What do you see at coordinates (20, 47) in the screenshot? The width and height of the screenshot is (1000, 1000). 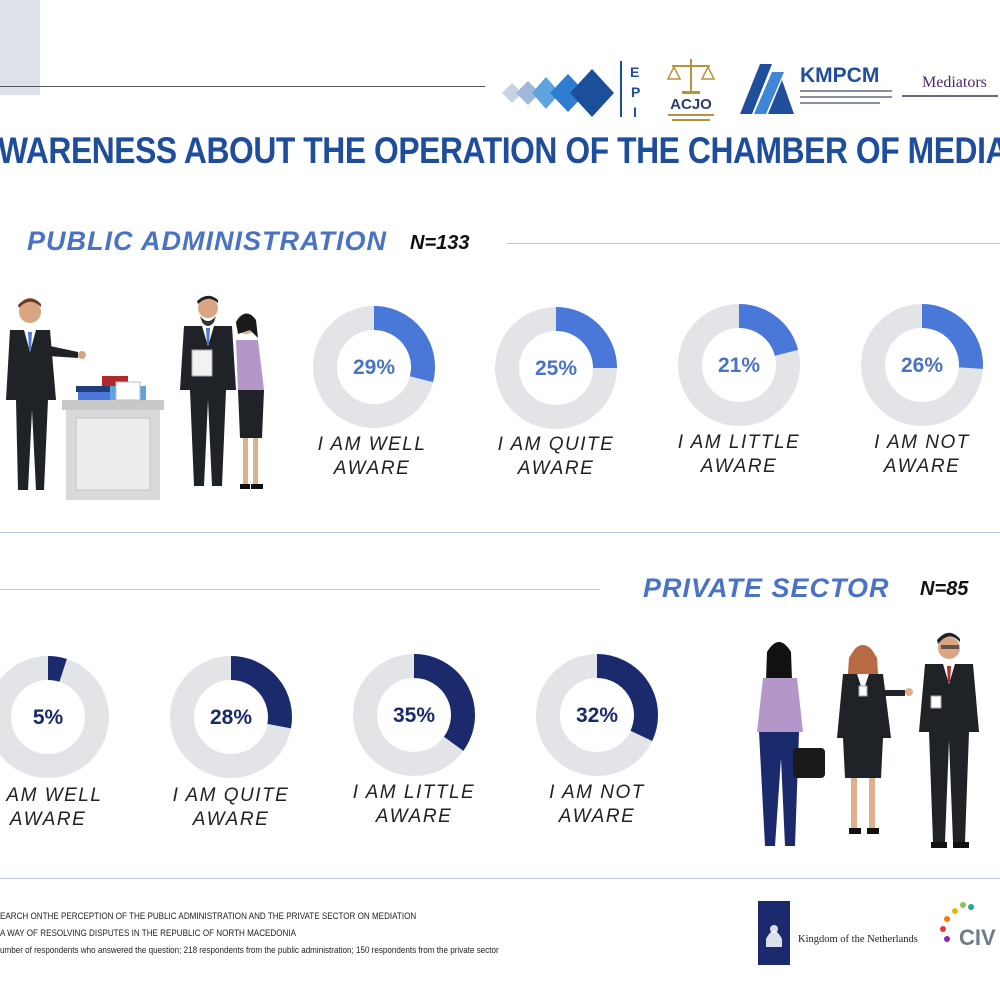 I see `header-accent-block` at bounding box center [20, 47].